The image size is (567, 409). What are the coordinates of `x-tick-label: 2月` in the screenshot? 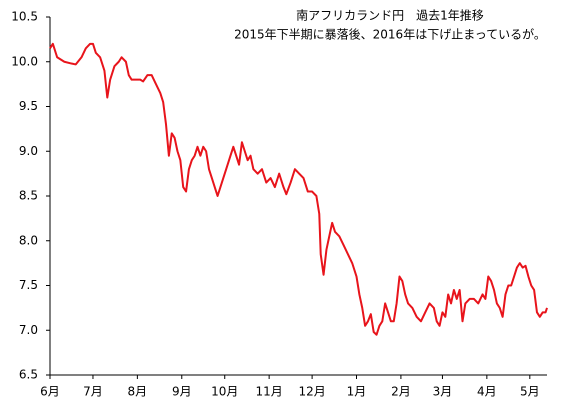 It's located at (401, 392).